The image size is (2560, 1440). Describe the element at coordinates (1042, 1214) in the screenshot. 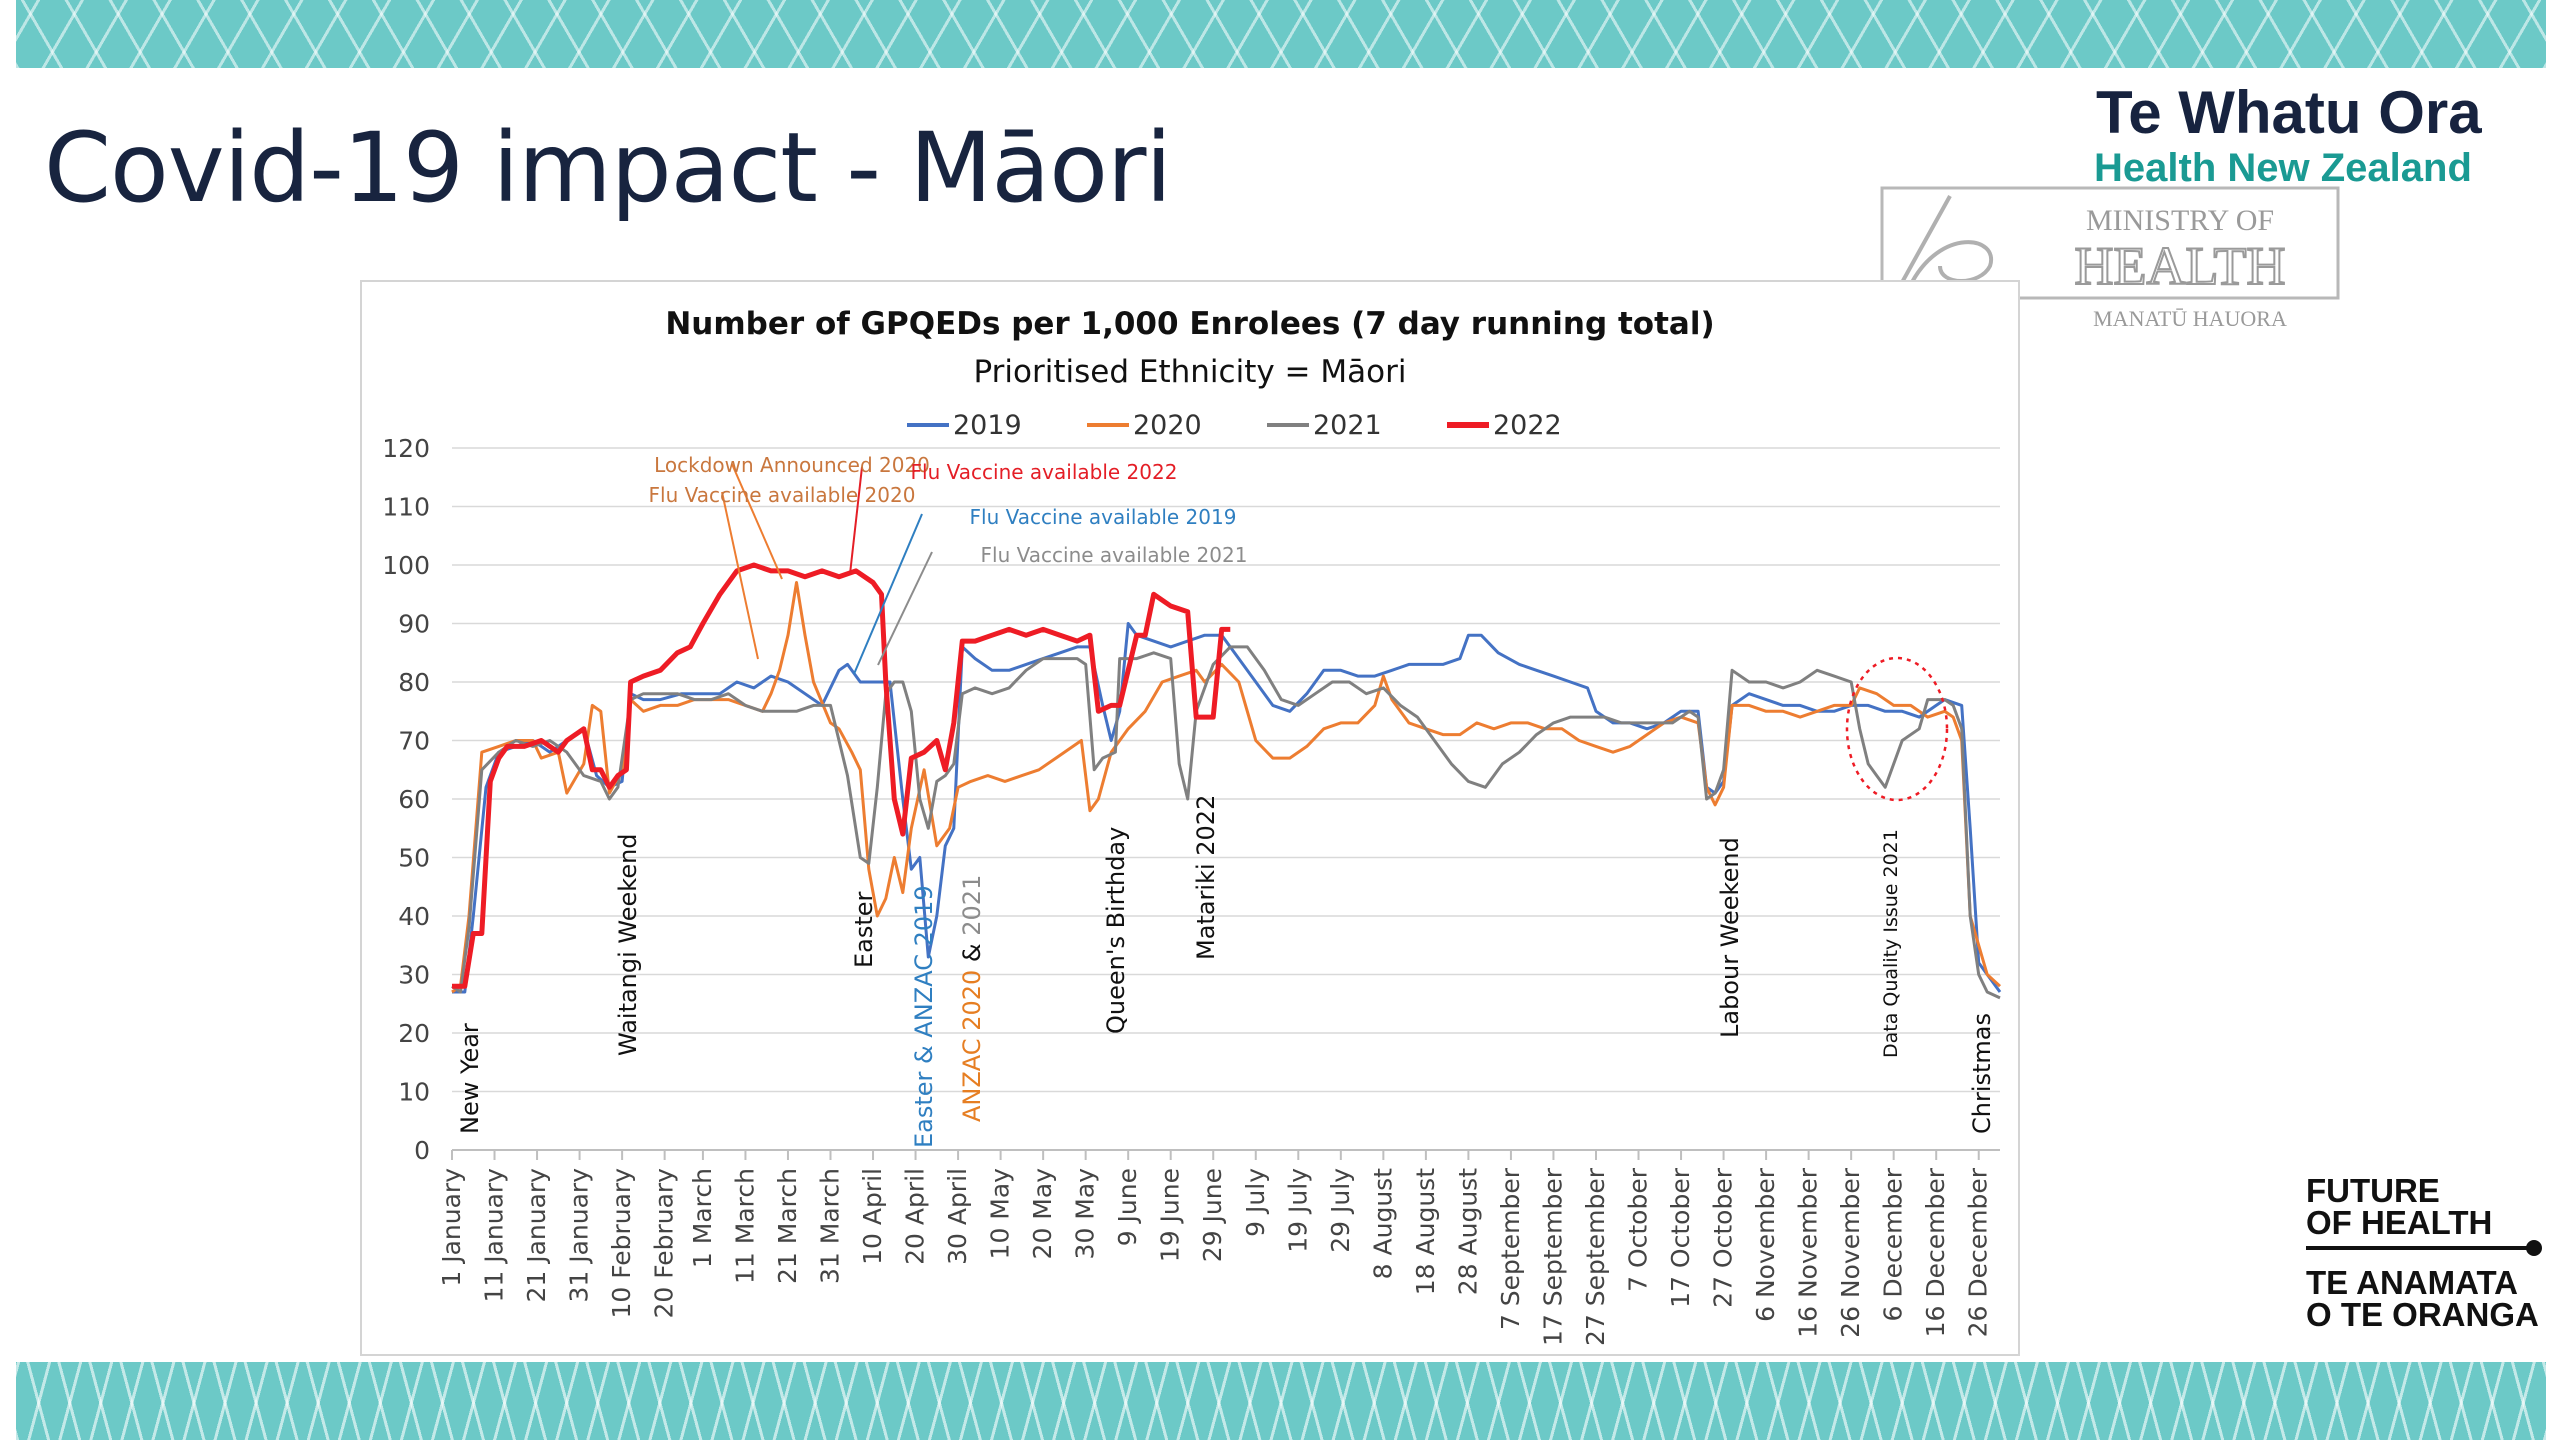

I see `x-tick-label: 20 May` at that location.